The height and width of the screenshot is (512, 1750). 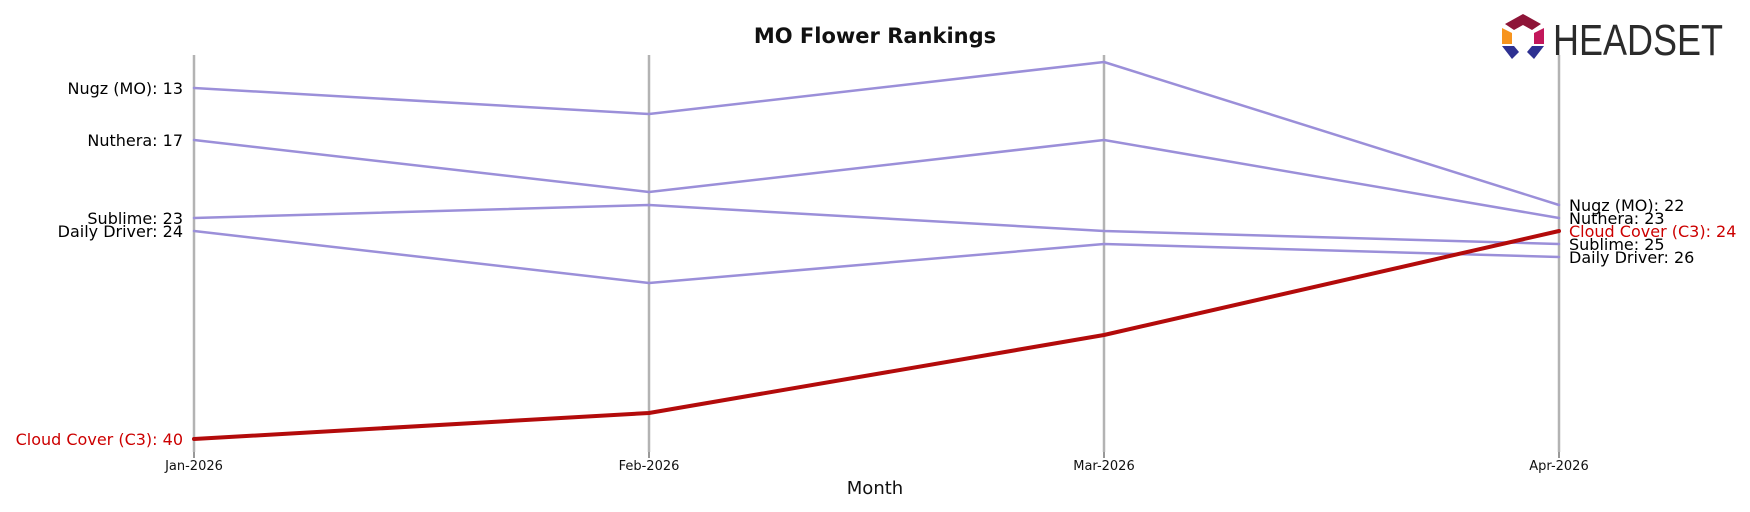 I want to click on x-tick-label-mar-2026: Mar-2026, so click(x=1103, y=466).